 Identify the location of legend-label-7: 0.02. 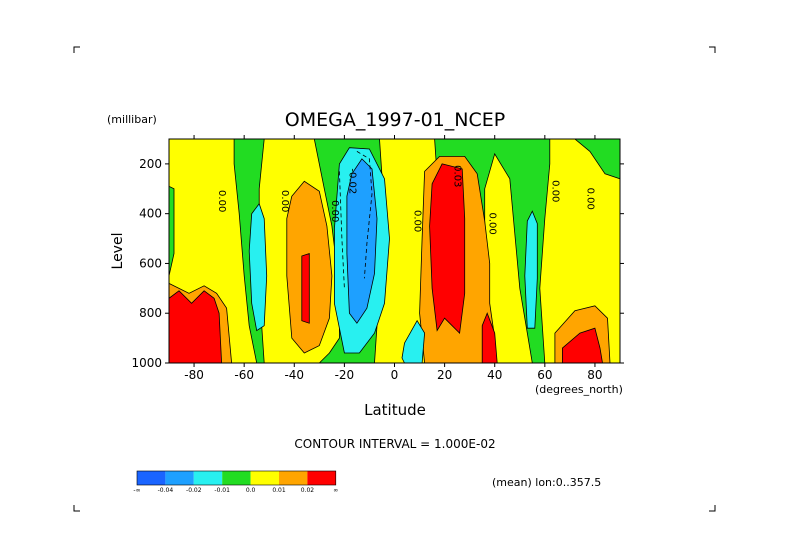
(308, 490).